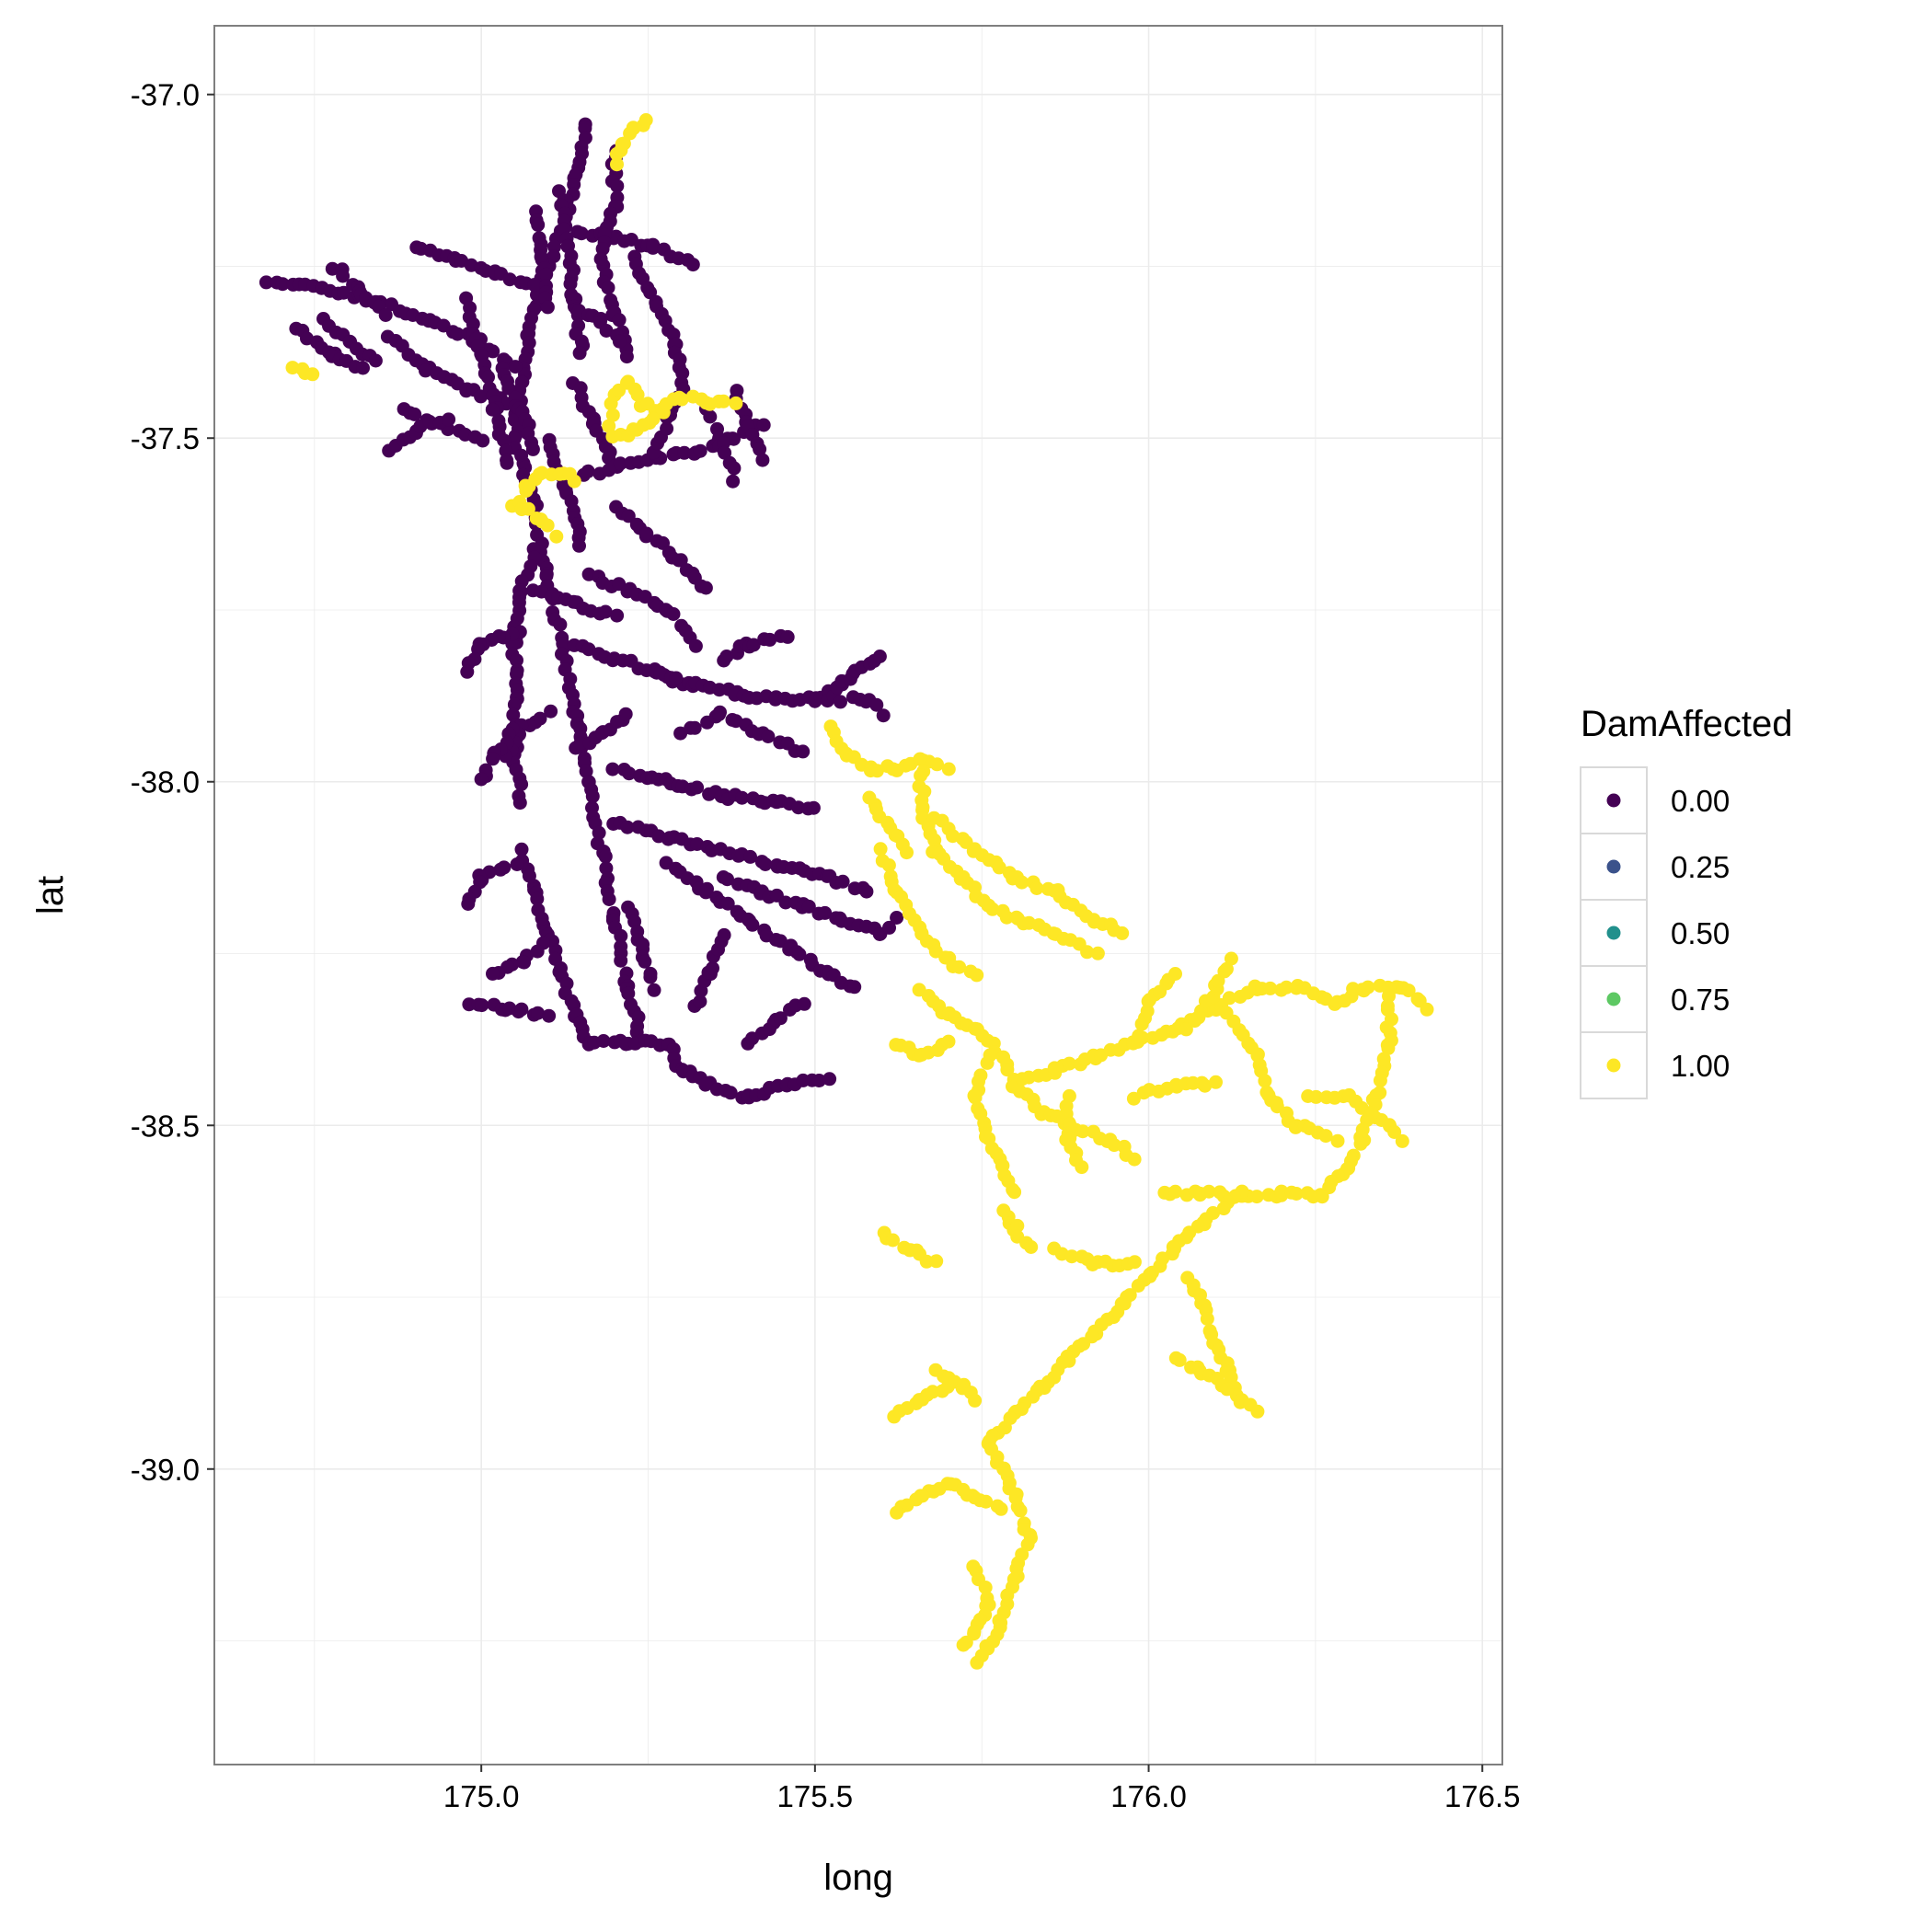  I want to click on y-tick-label: -38.5, so click(165, 1126).